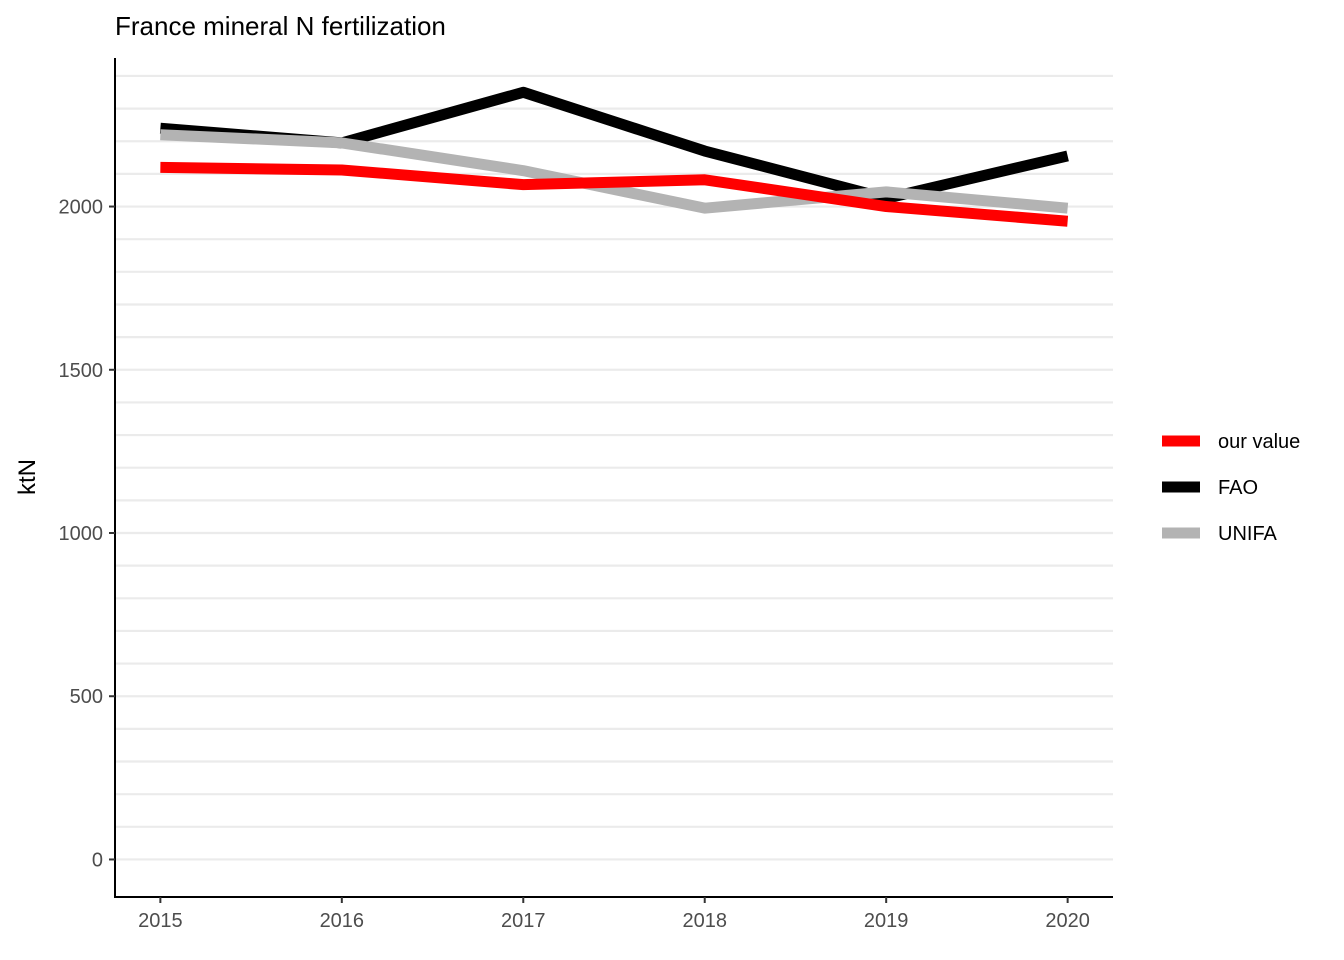 The height and width of the screenshot is (960, 1344). What do you see at coordinates (280, 26) in the screenshot?
I see `chart-title: France mineral N fertilization` at bounding box center [280, 26].